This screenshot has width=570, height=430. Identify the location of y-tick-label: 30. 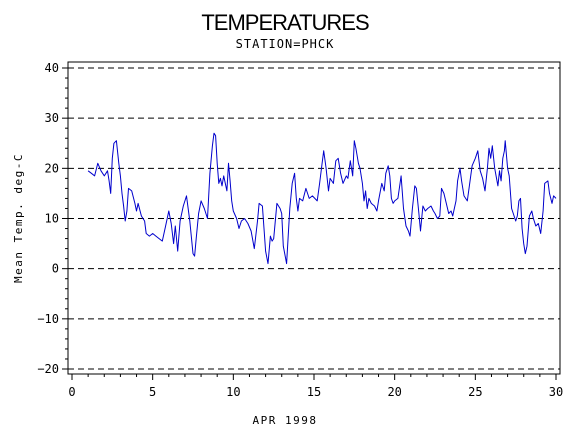
(52, 118).